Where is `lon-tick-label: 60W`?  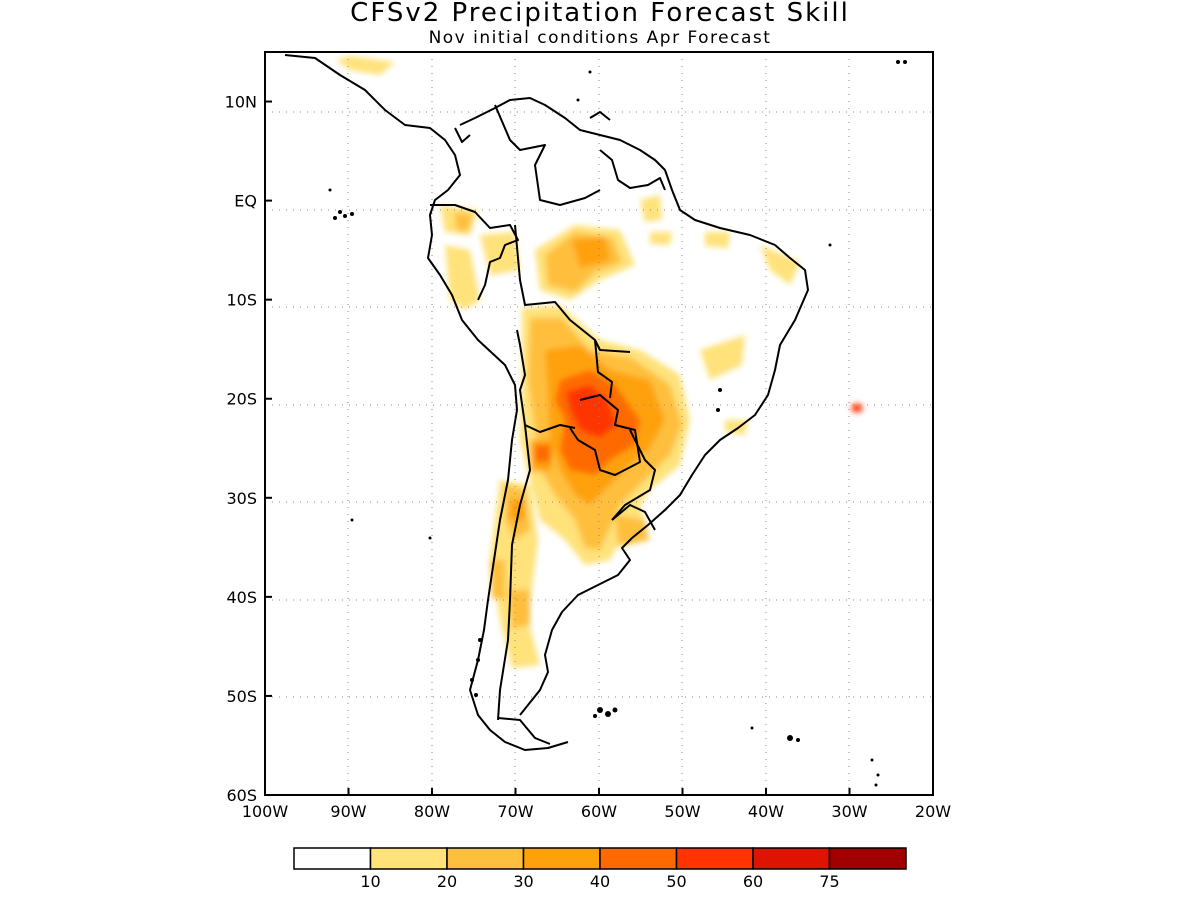 lon-tick-label: 60W is located at coordinates (599, 811).